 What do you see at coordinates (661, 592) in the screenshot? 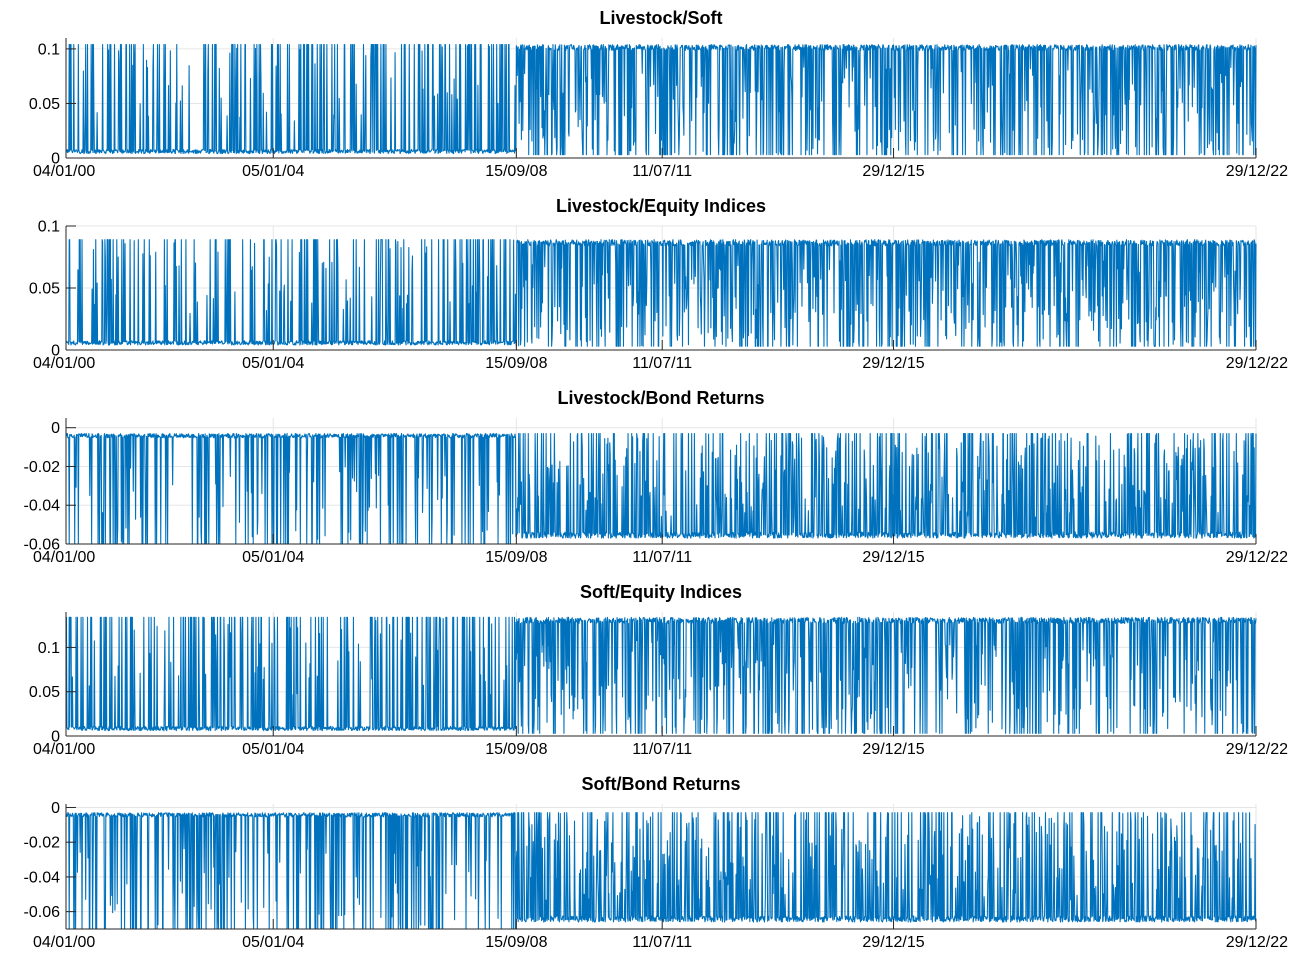
I see `chart-title: Soft/Equity Indices` at bounding box center [661, 592].